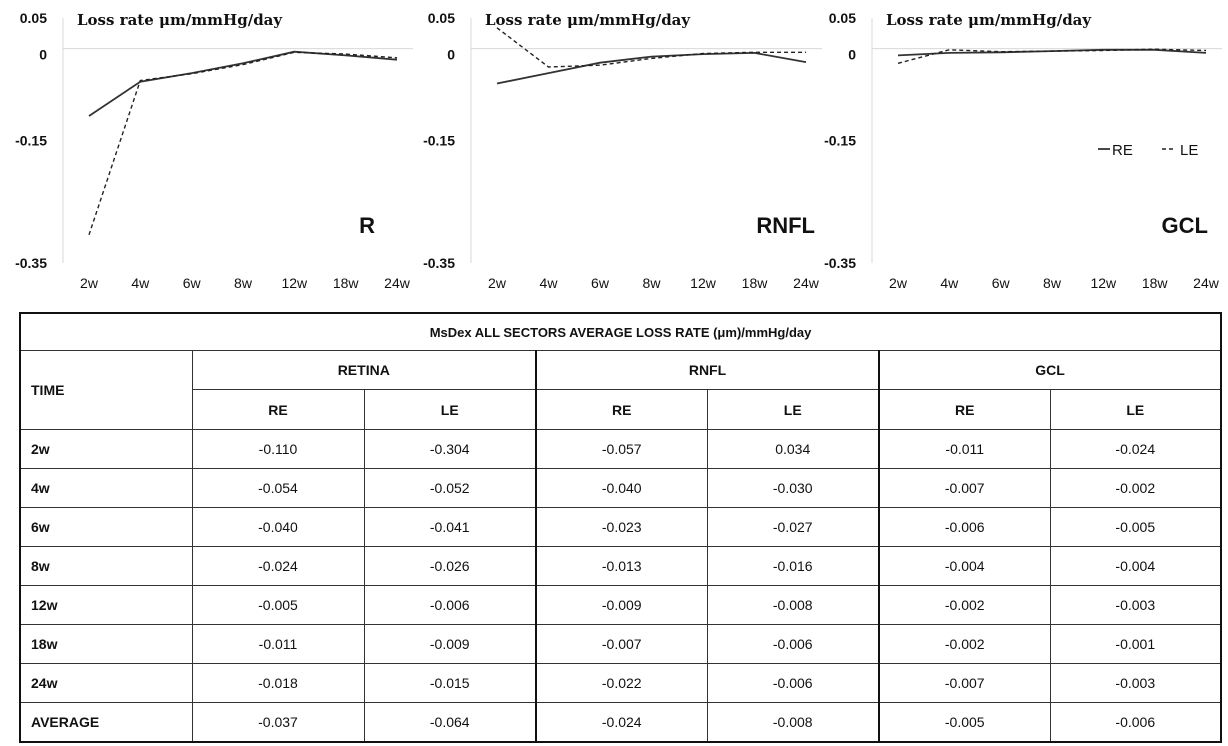 The height and width of the screenshot is (746, 1228). I want to click on legend-label-le: LE, so click(1189, 150).